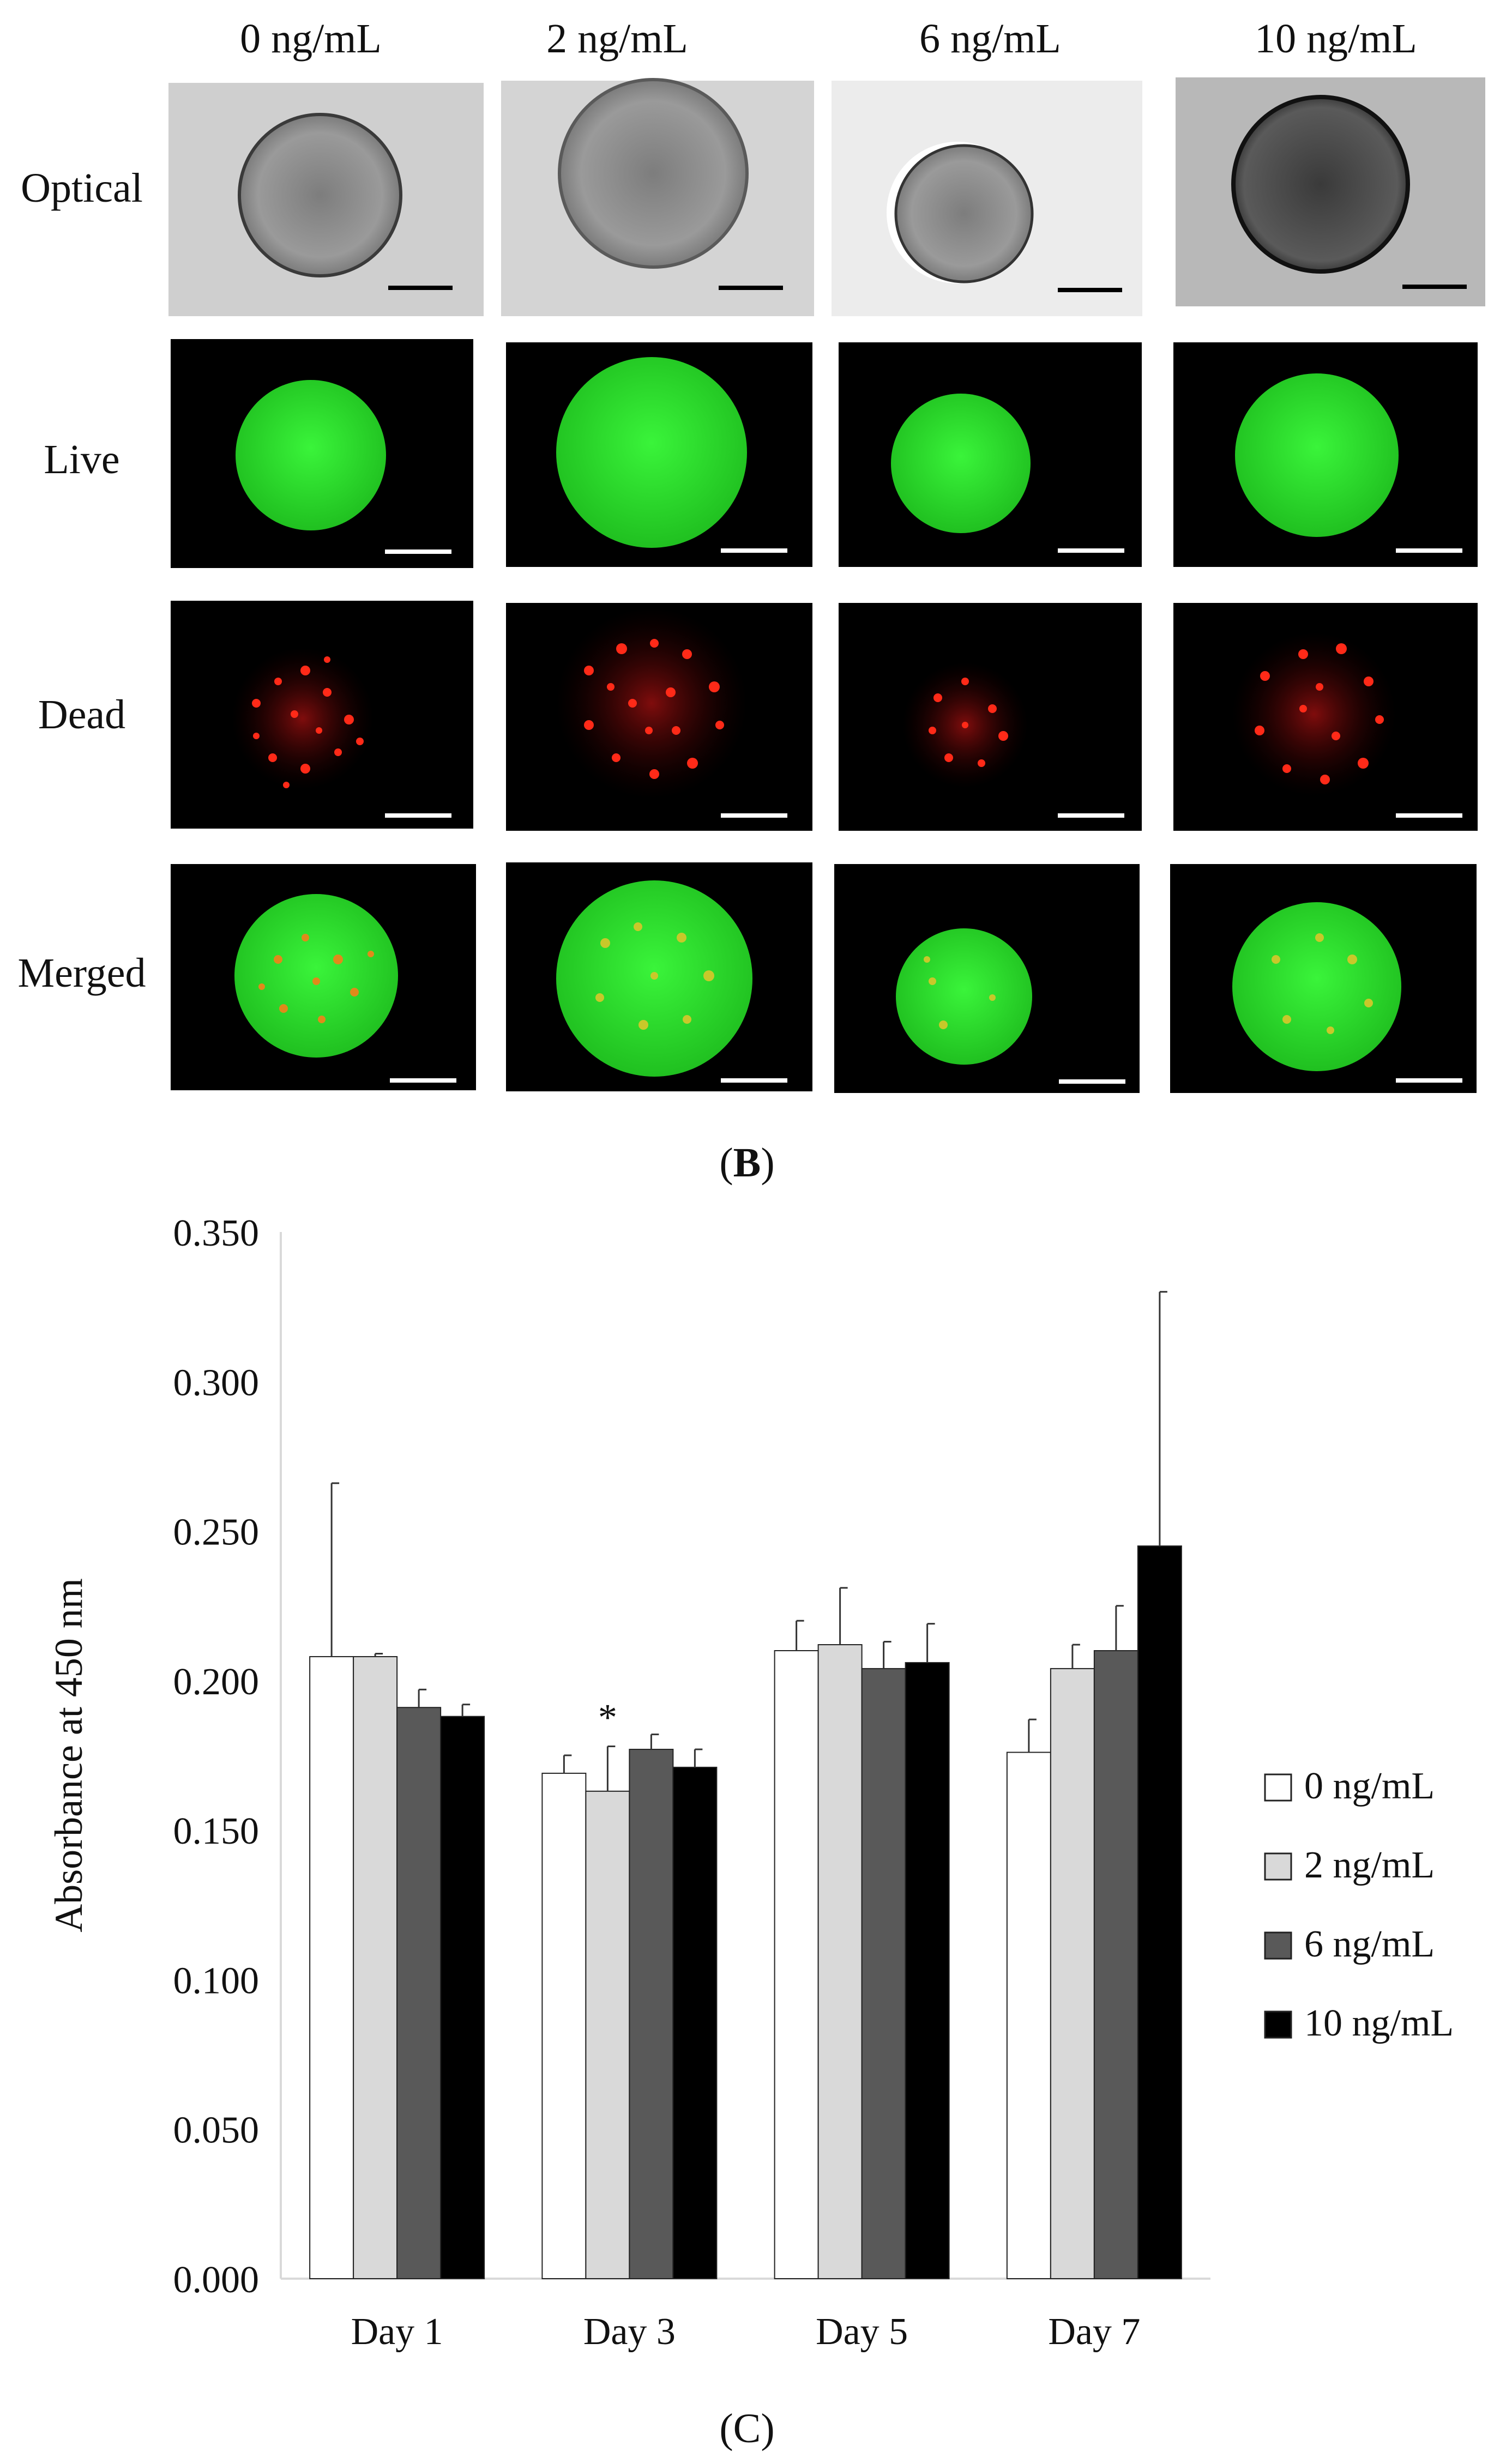 This screenshot has width=1494, height=2464. Describe the element at coordinates (69, 1755) in the screenshot. I see `y-axis-label: Absorbance at 450 nm` at that location.